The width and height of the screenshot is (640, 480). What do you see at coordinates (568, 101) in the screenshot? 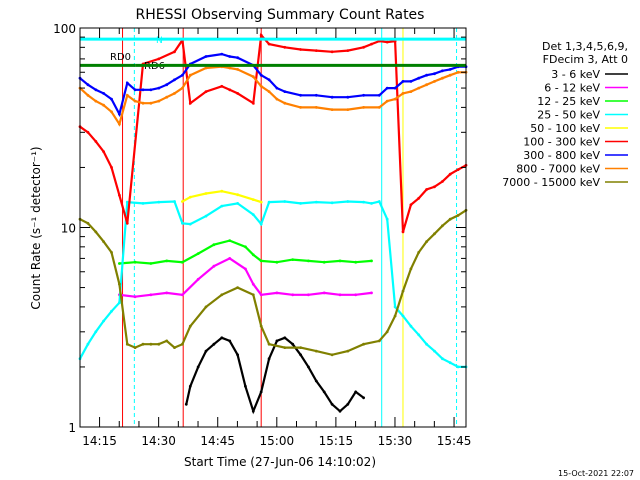
I see `legend-label-12-25-kev: 12 - 25 keV` at bounding box center [568, 101].